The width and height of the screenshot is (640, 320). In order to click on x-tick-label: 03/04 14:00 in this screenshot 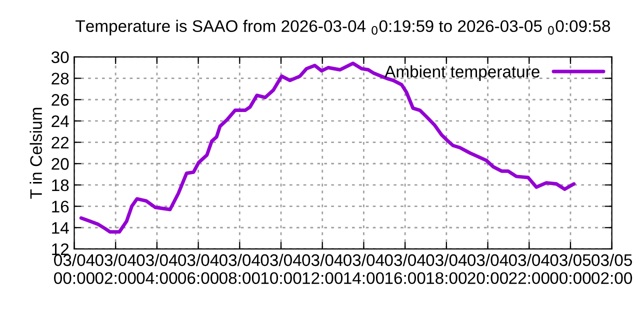, I will do `click(364, 269)`.